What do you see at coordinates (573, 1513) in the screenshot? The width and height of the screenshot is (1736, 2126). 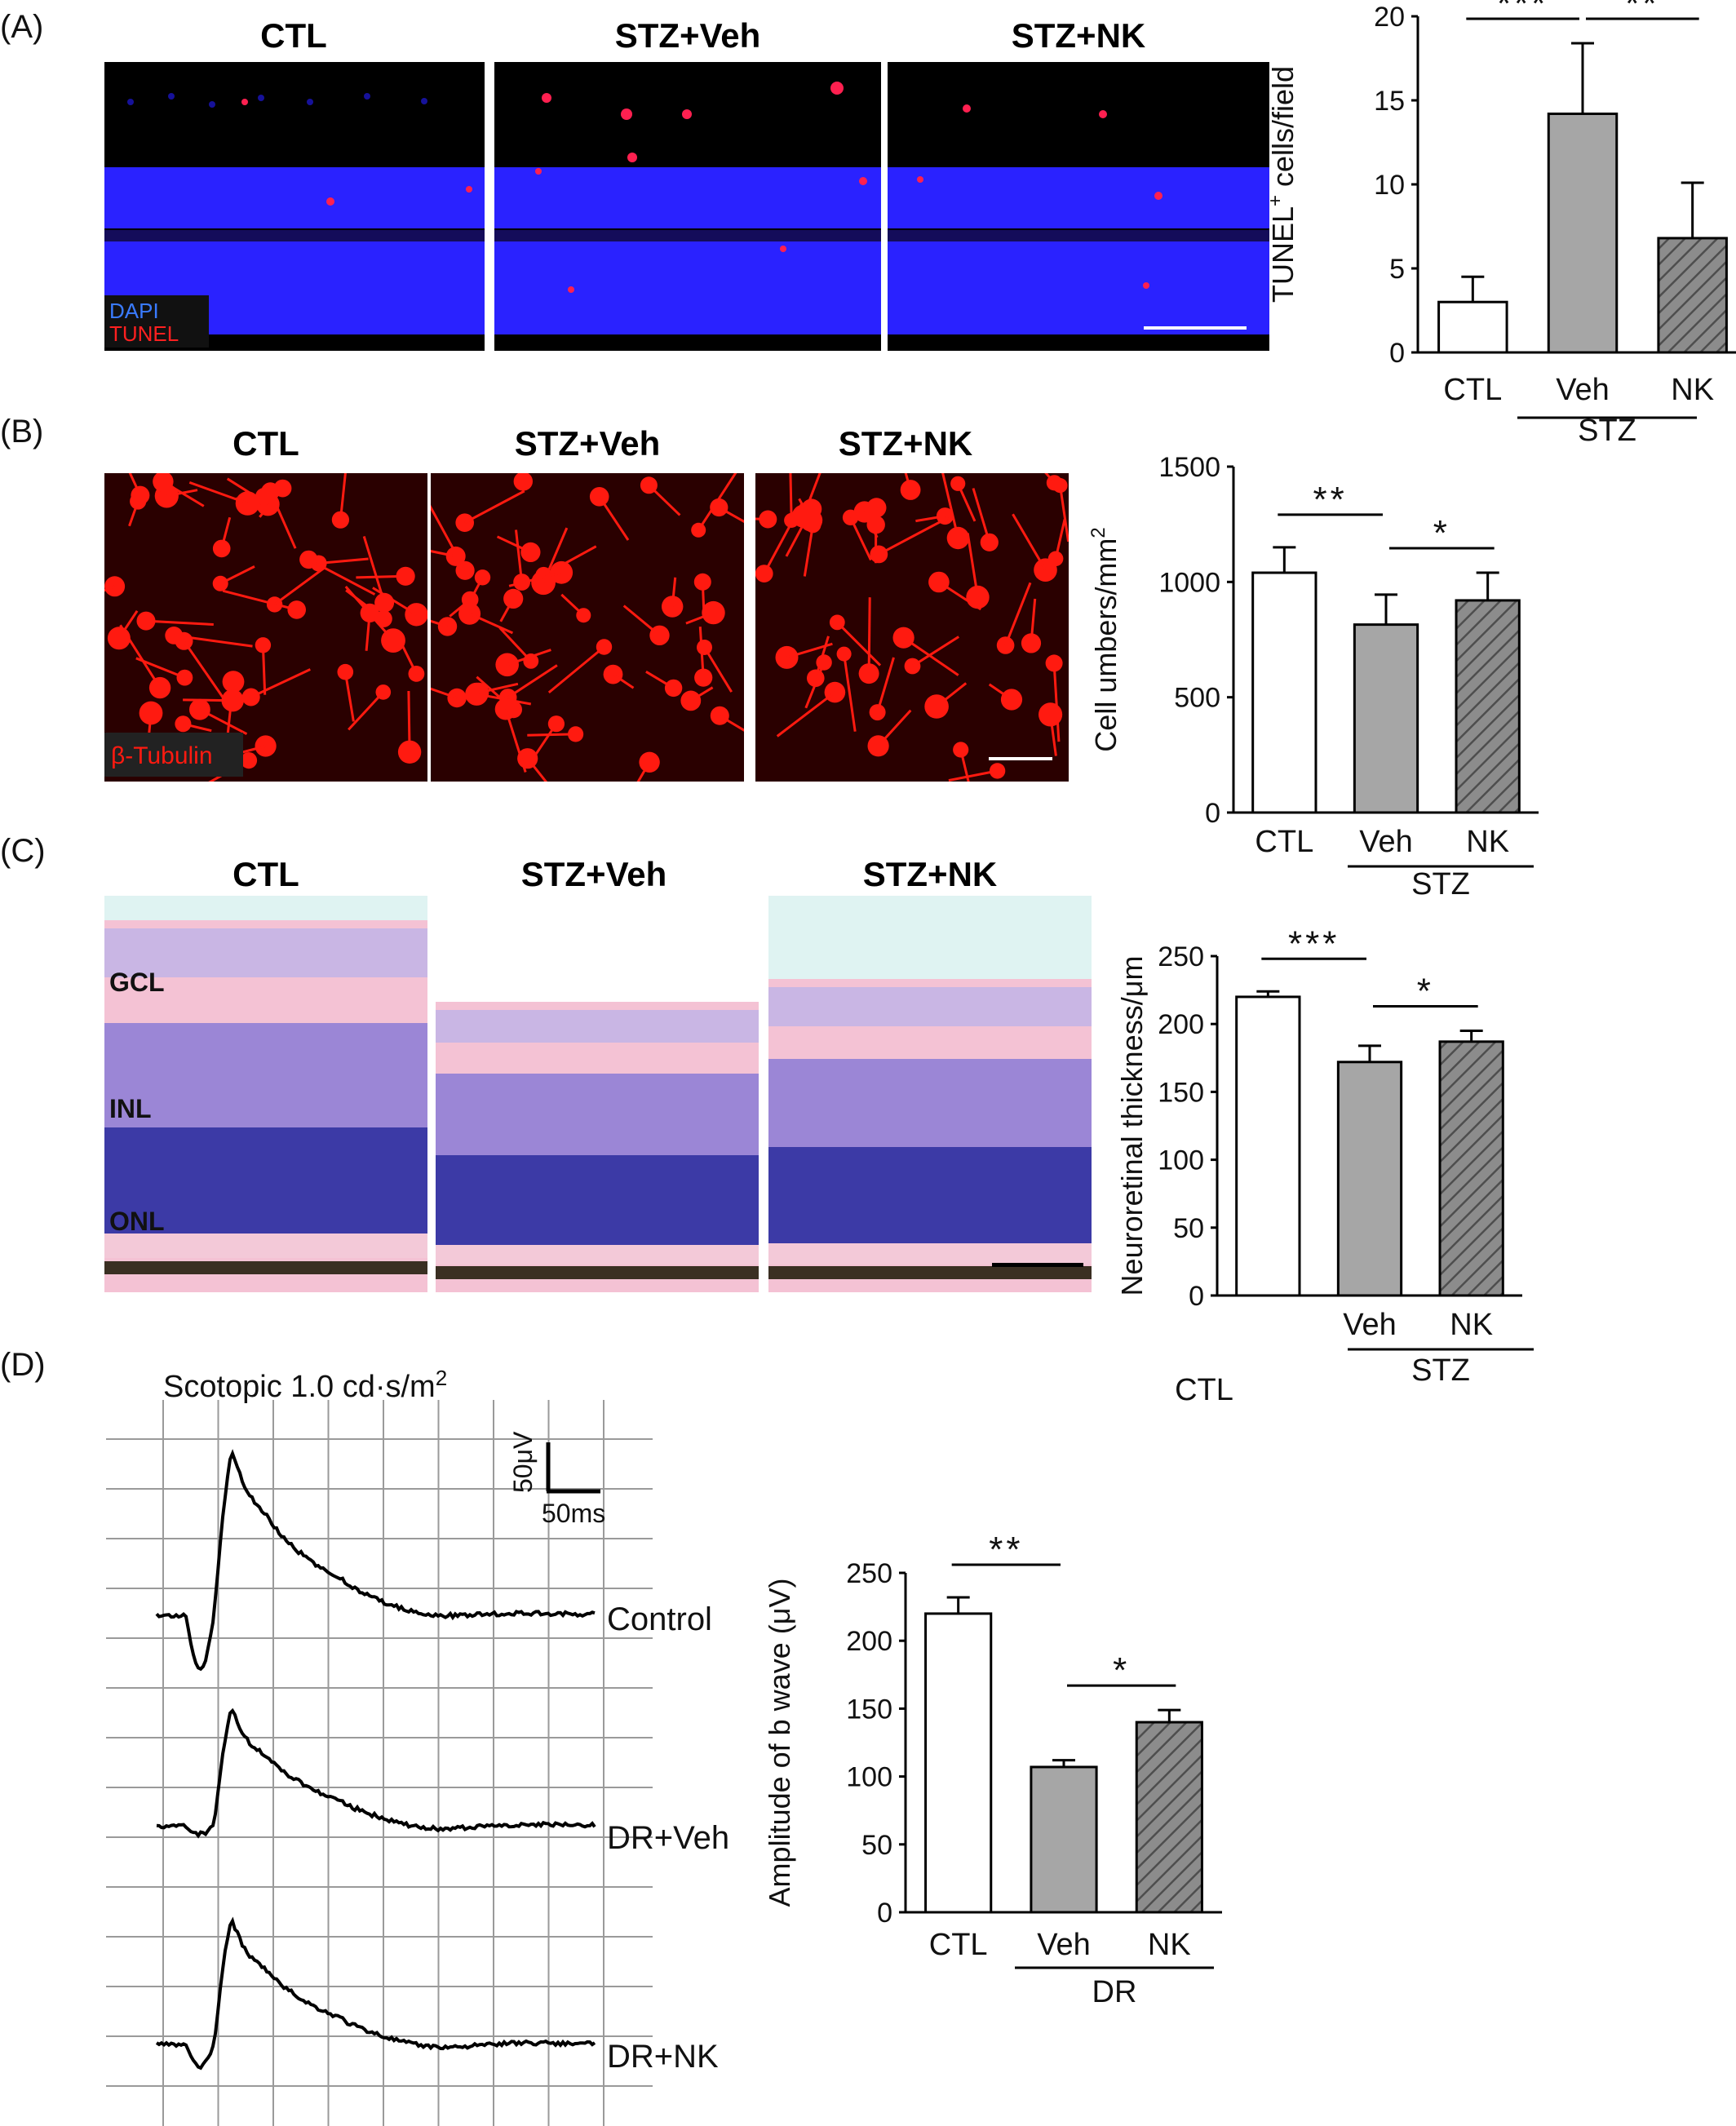 I see `panel-d-scale-time: 50ms` at bounding box center [573, 1513].